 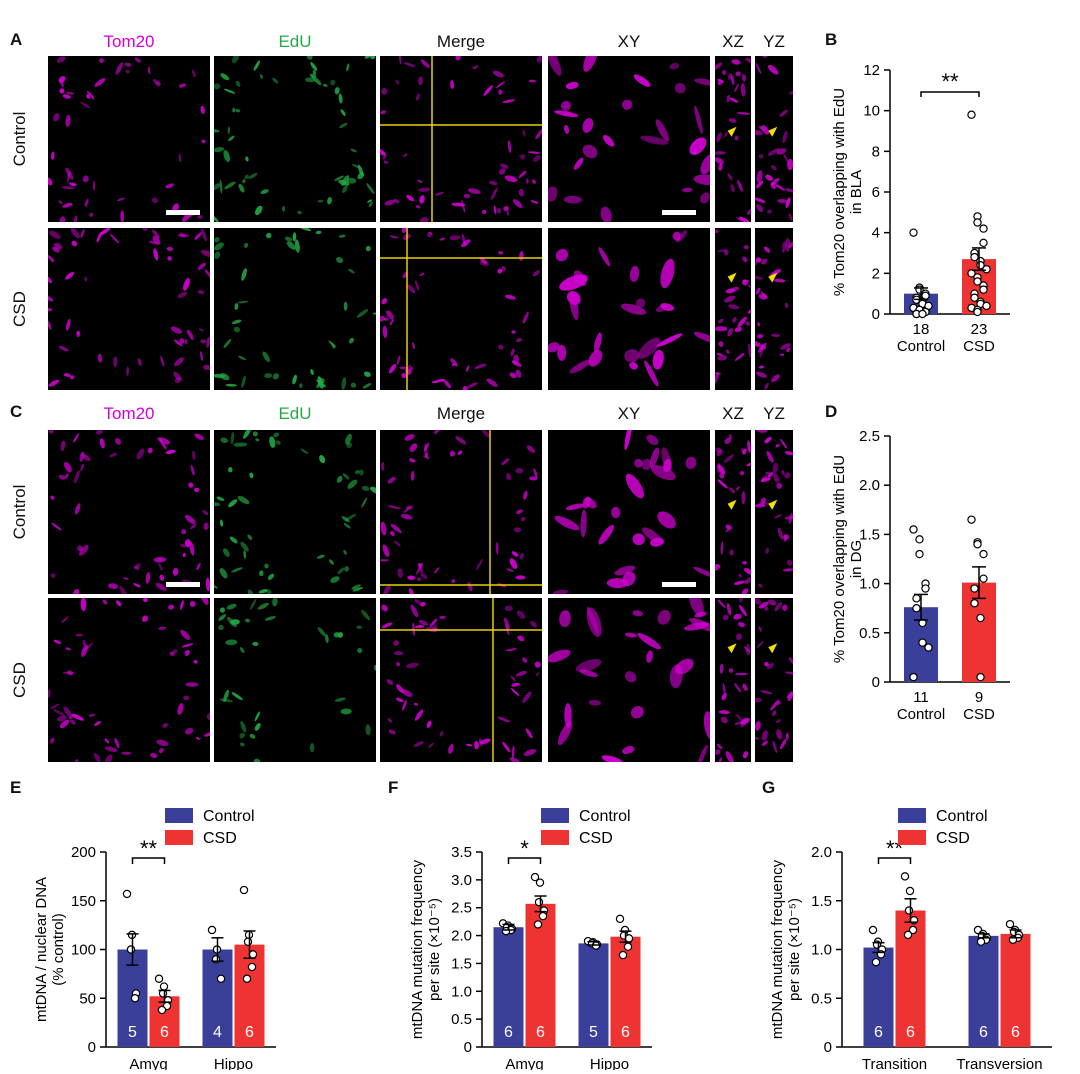 What do you see at coordinates (461, 852) in the screenshot?
I see `y-tick-label: 3.5` at bounding box center [461, 852].